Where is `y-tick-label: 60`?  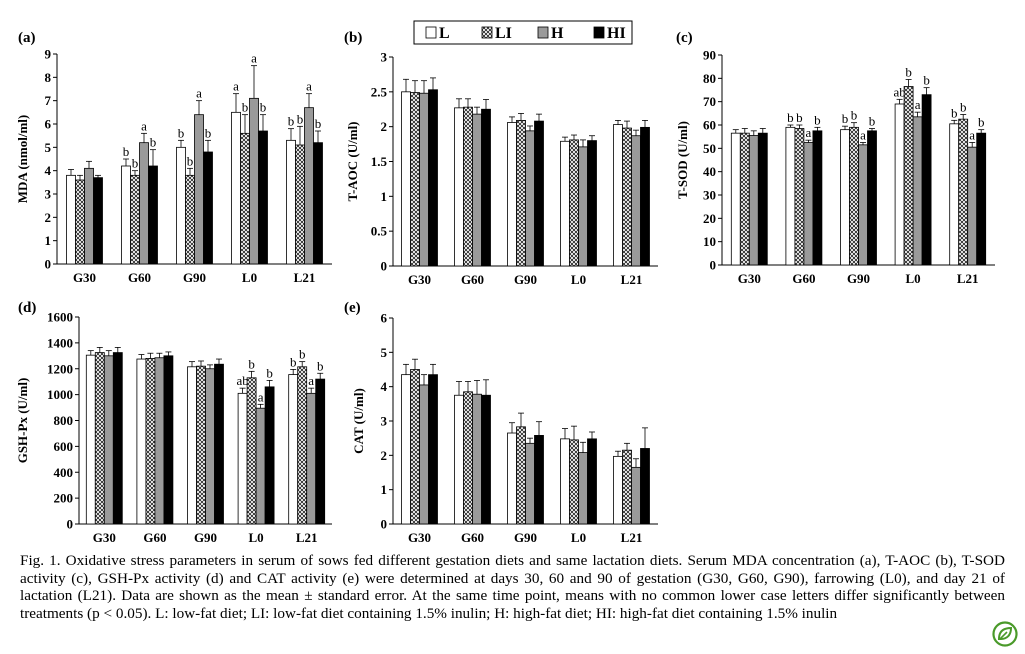 y-tick-label: 60 is located at coordinates (709, 125).